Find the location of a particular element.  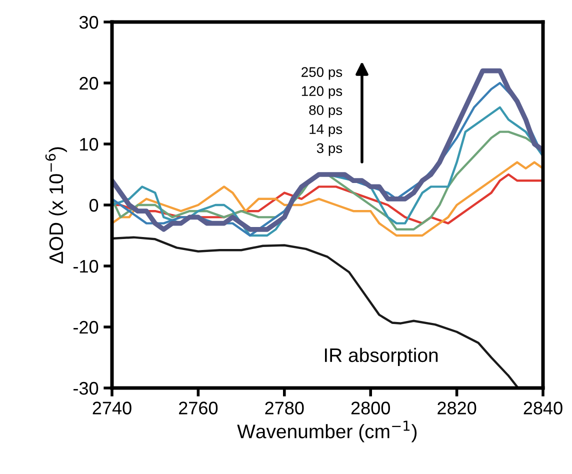

y-axis-title: ΔOD (x 10$^{−6}$) is located at coordinates (56, 205).